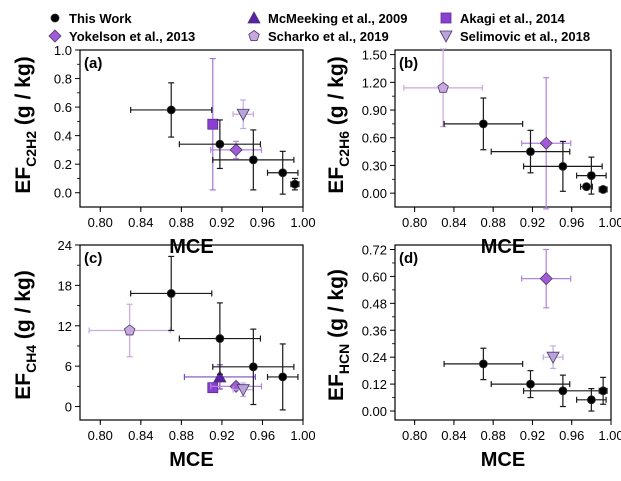 This screenshot has height=481, width=621. I want to click on triangle-up-marker, so click(220, 376).